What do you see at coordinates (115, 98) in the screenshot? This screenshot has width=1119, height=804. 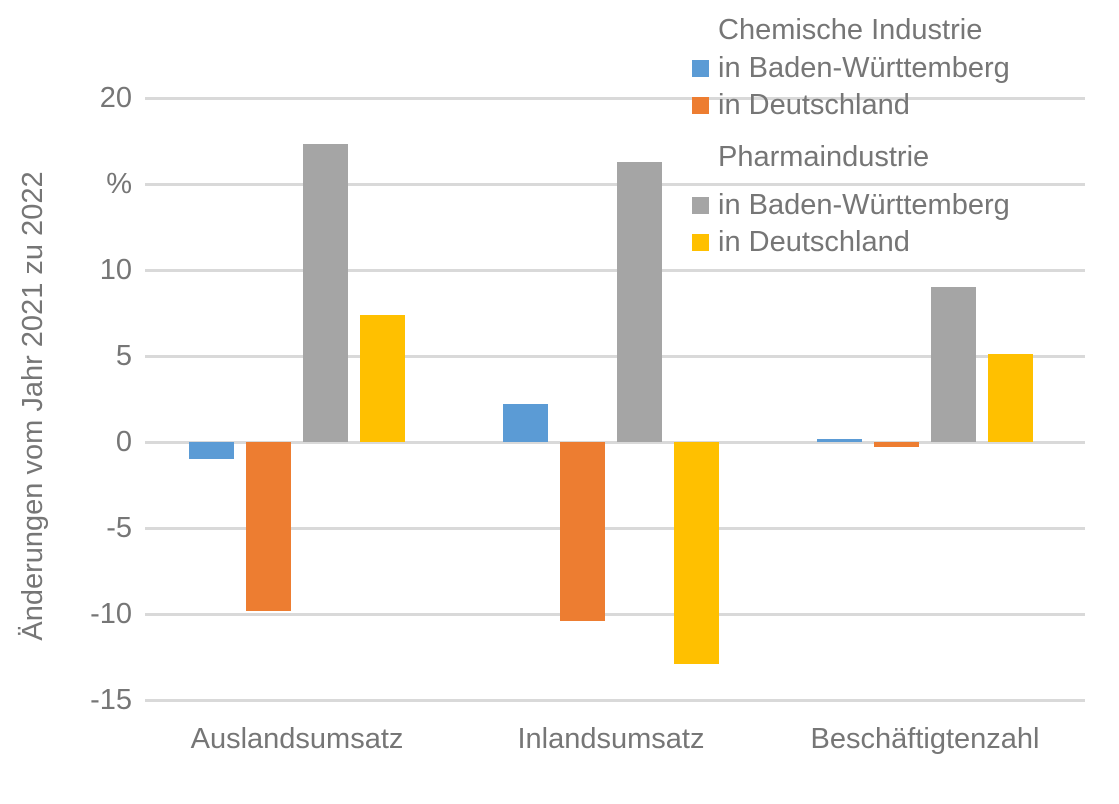 I see `y-tick-label: 20` at bounding box center [115, 98].